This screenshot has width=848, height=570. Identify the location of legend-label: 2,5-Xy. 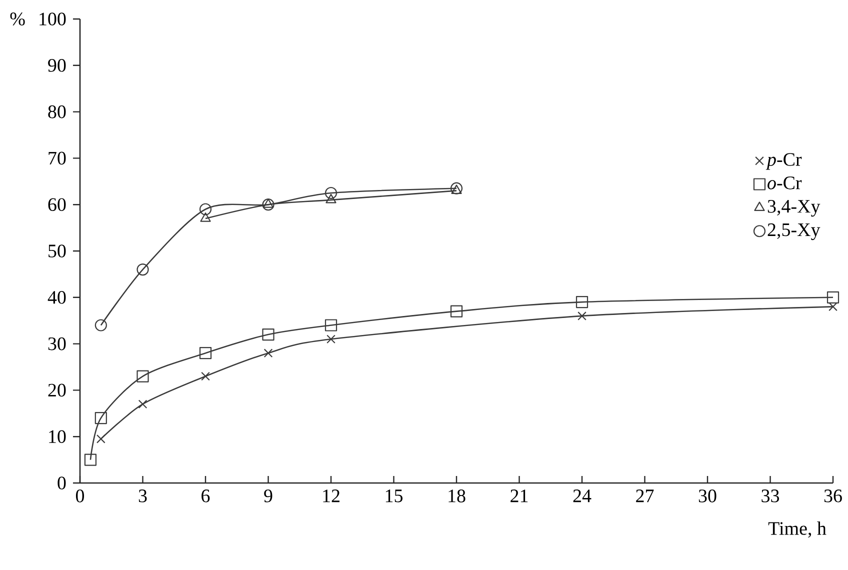
(794, 231).